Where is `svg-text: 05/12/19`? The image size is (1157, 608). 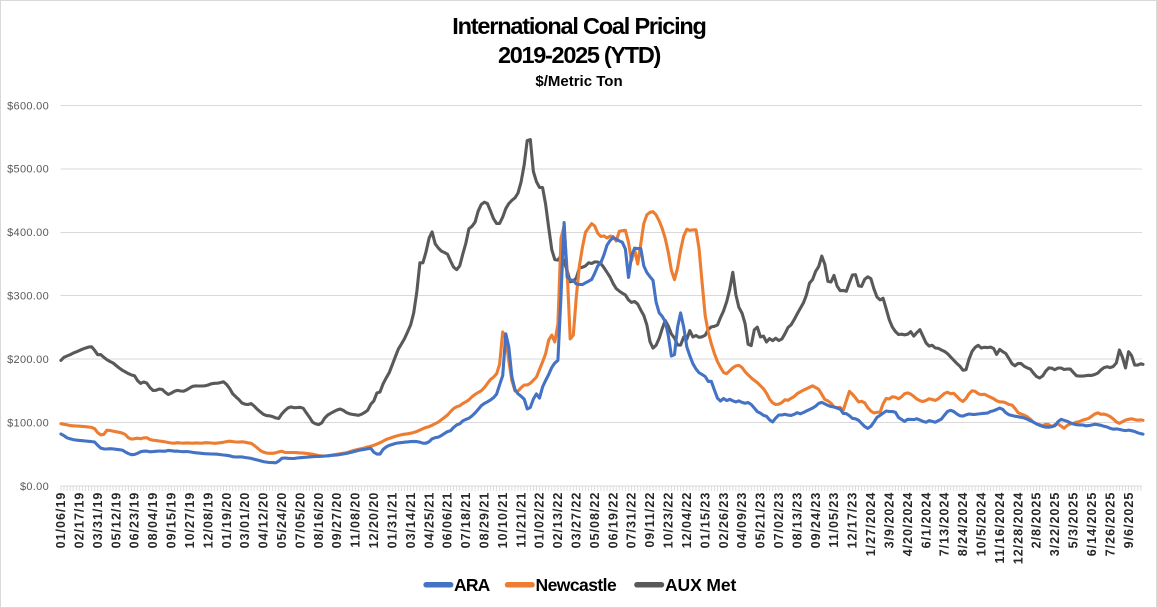 svg-text: 05/12/19 is located at coordinates (116, 520).